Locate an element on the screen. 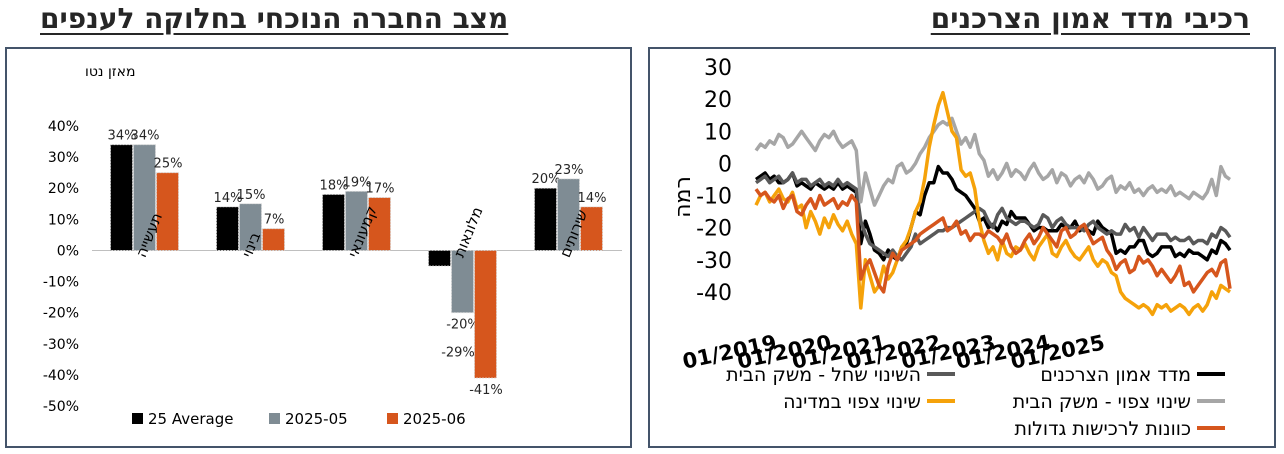  y-tick-label: -40% is located at coordinates (61, 376).